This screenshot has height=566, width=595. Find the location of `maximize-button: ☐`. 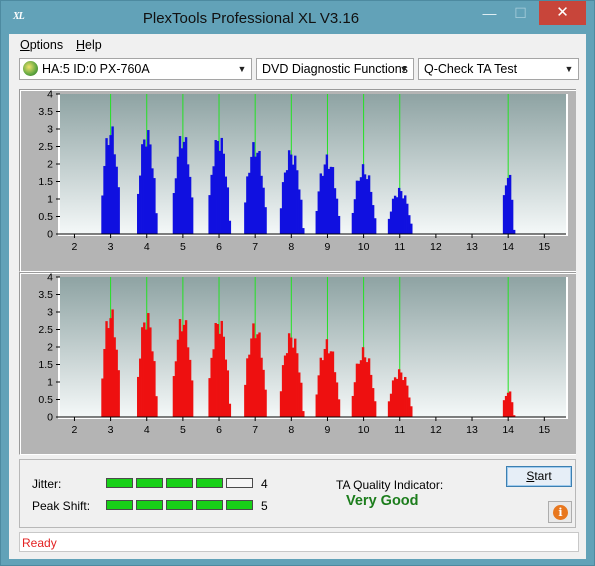

maximize-button: ☐ is located at coordinates (520, 13).